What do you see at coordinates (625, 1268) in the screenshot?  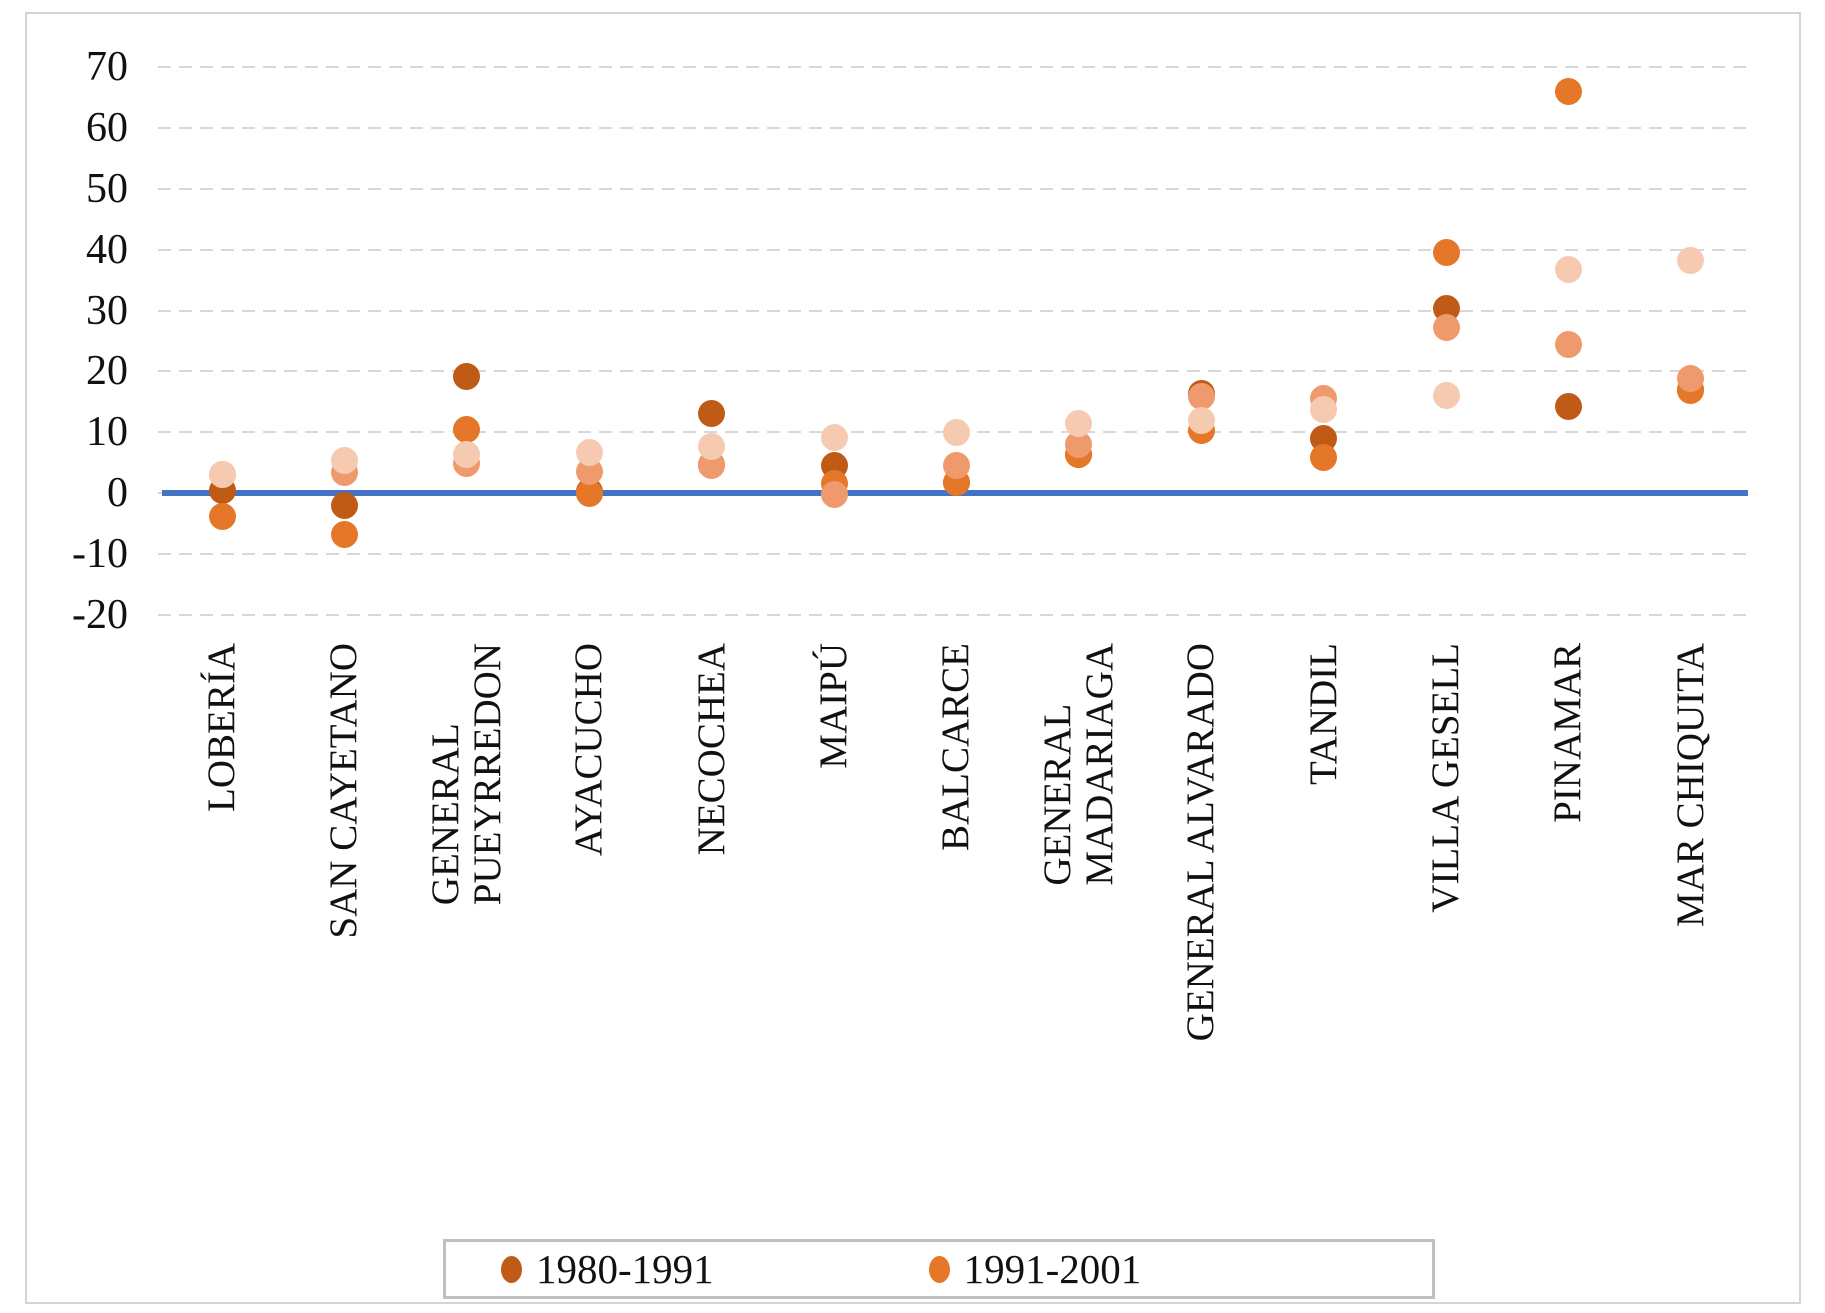 I see `legend-label: 1980-1991` at bounding box center [625, 1268].